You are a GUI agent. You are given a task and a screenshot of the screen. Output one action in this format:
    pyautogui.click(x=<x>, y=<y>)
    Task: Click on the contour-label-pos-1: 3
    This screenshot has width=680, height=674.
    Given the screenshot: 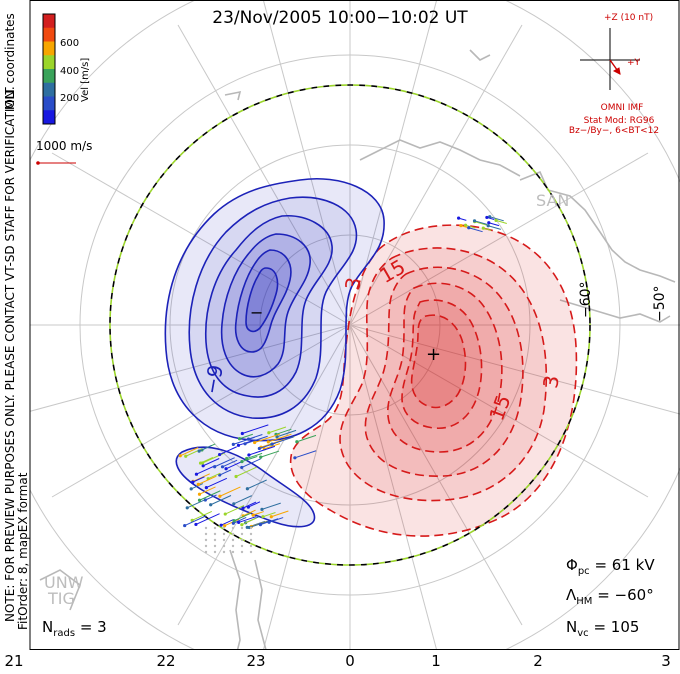 What is the action you would take?
    pyautogui.click(x=353, y=283)
    